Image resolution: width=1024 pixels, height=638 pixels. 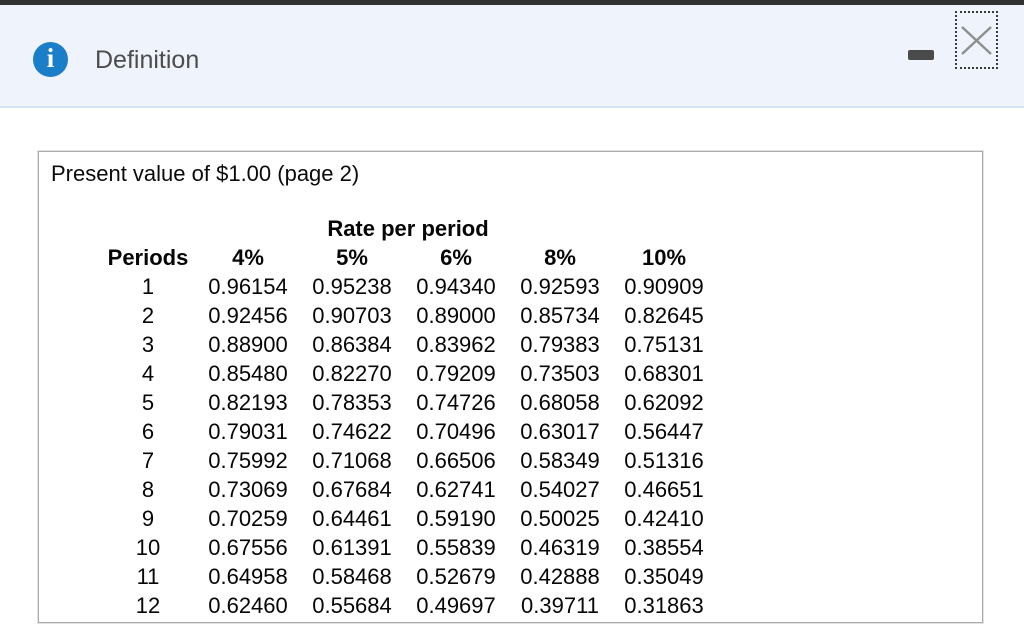 What do you see at coordinates (456, 344) in the screenshot?
I see `value-cell: 0.83962` at bounding box center [456, 344].